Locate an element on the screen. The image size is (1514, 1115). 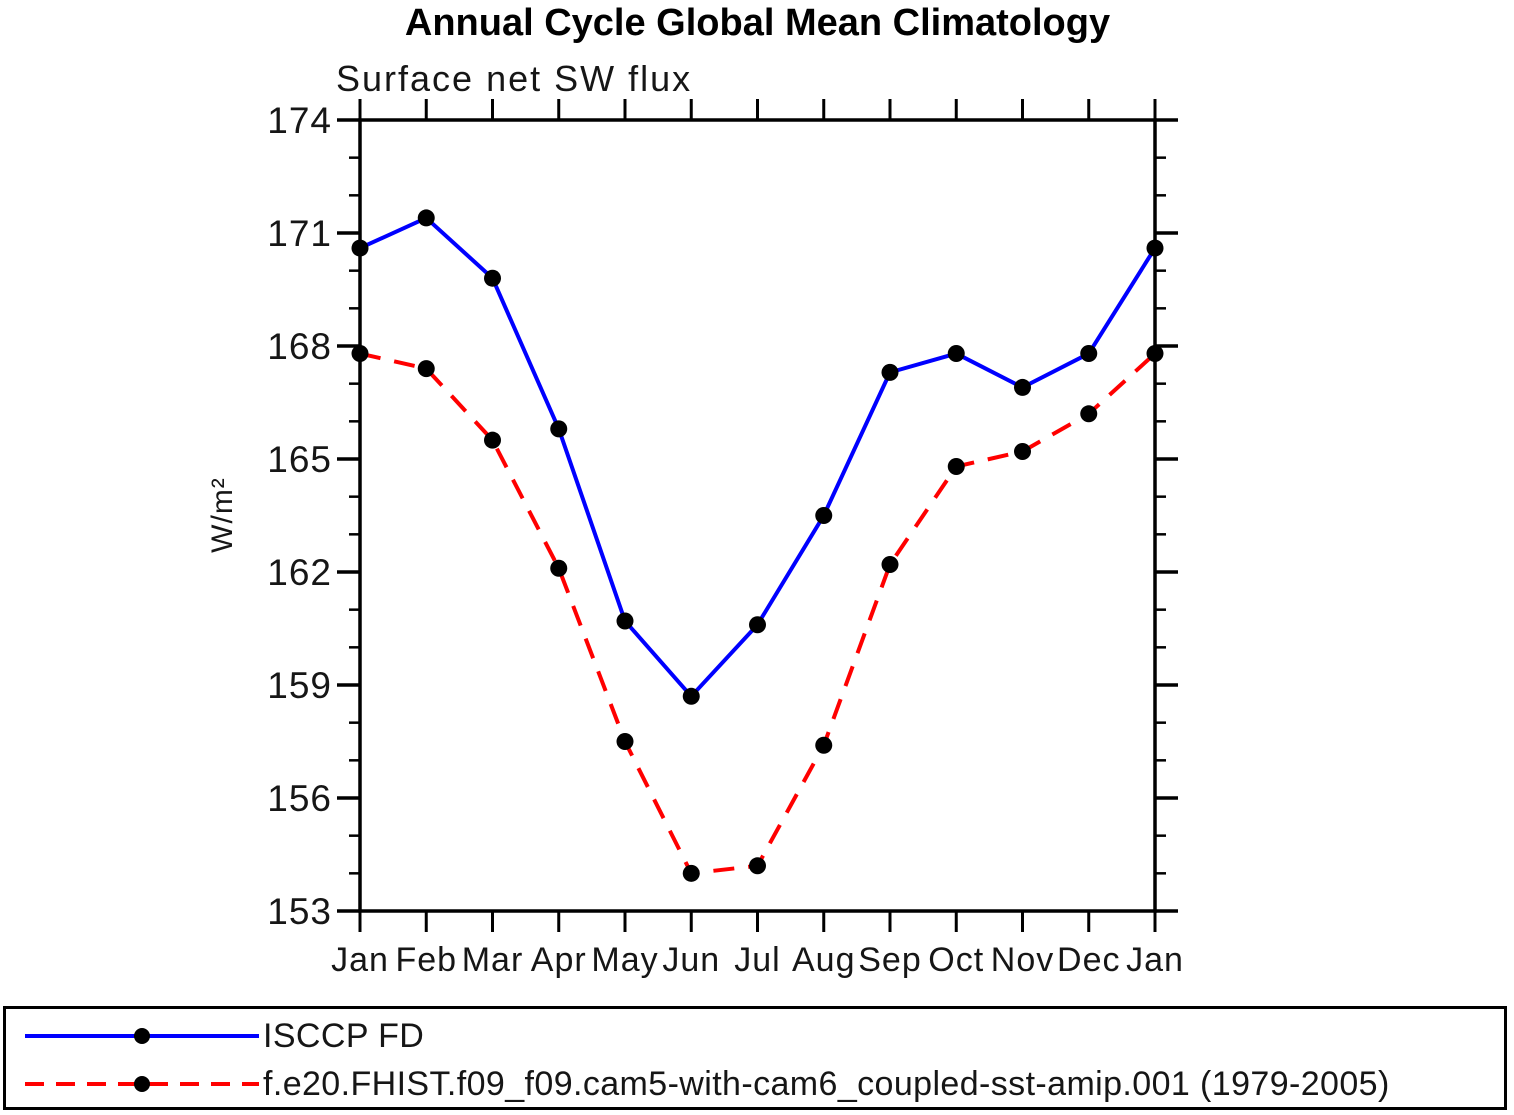
x-tick-label: Dec is located at coordinates (1088, 960).